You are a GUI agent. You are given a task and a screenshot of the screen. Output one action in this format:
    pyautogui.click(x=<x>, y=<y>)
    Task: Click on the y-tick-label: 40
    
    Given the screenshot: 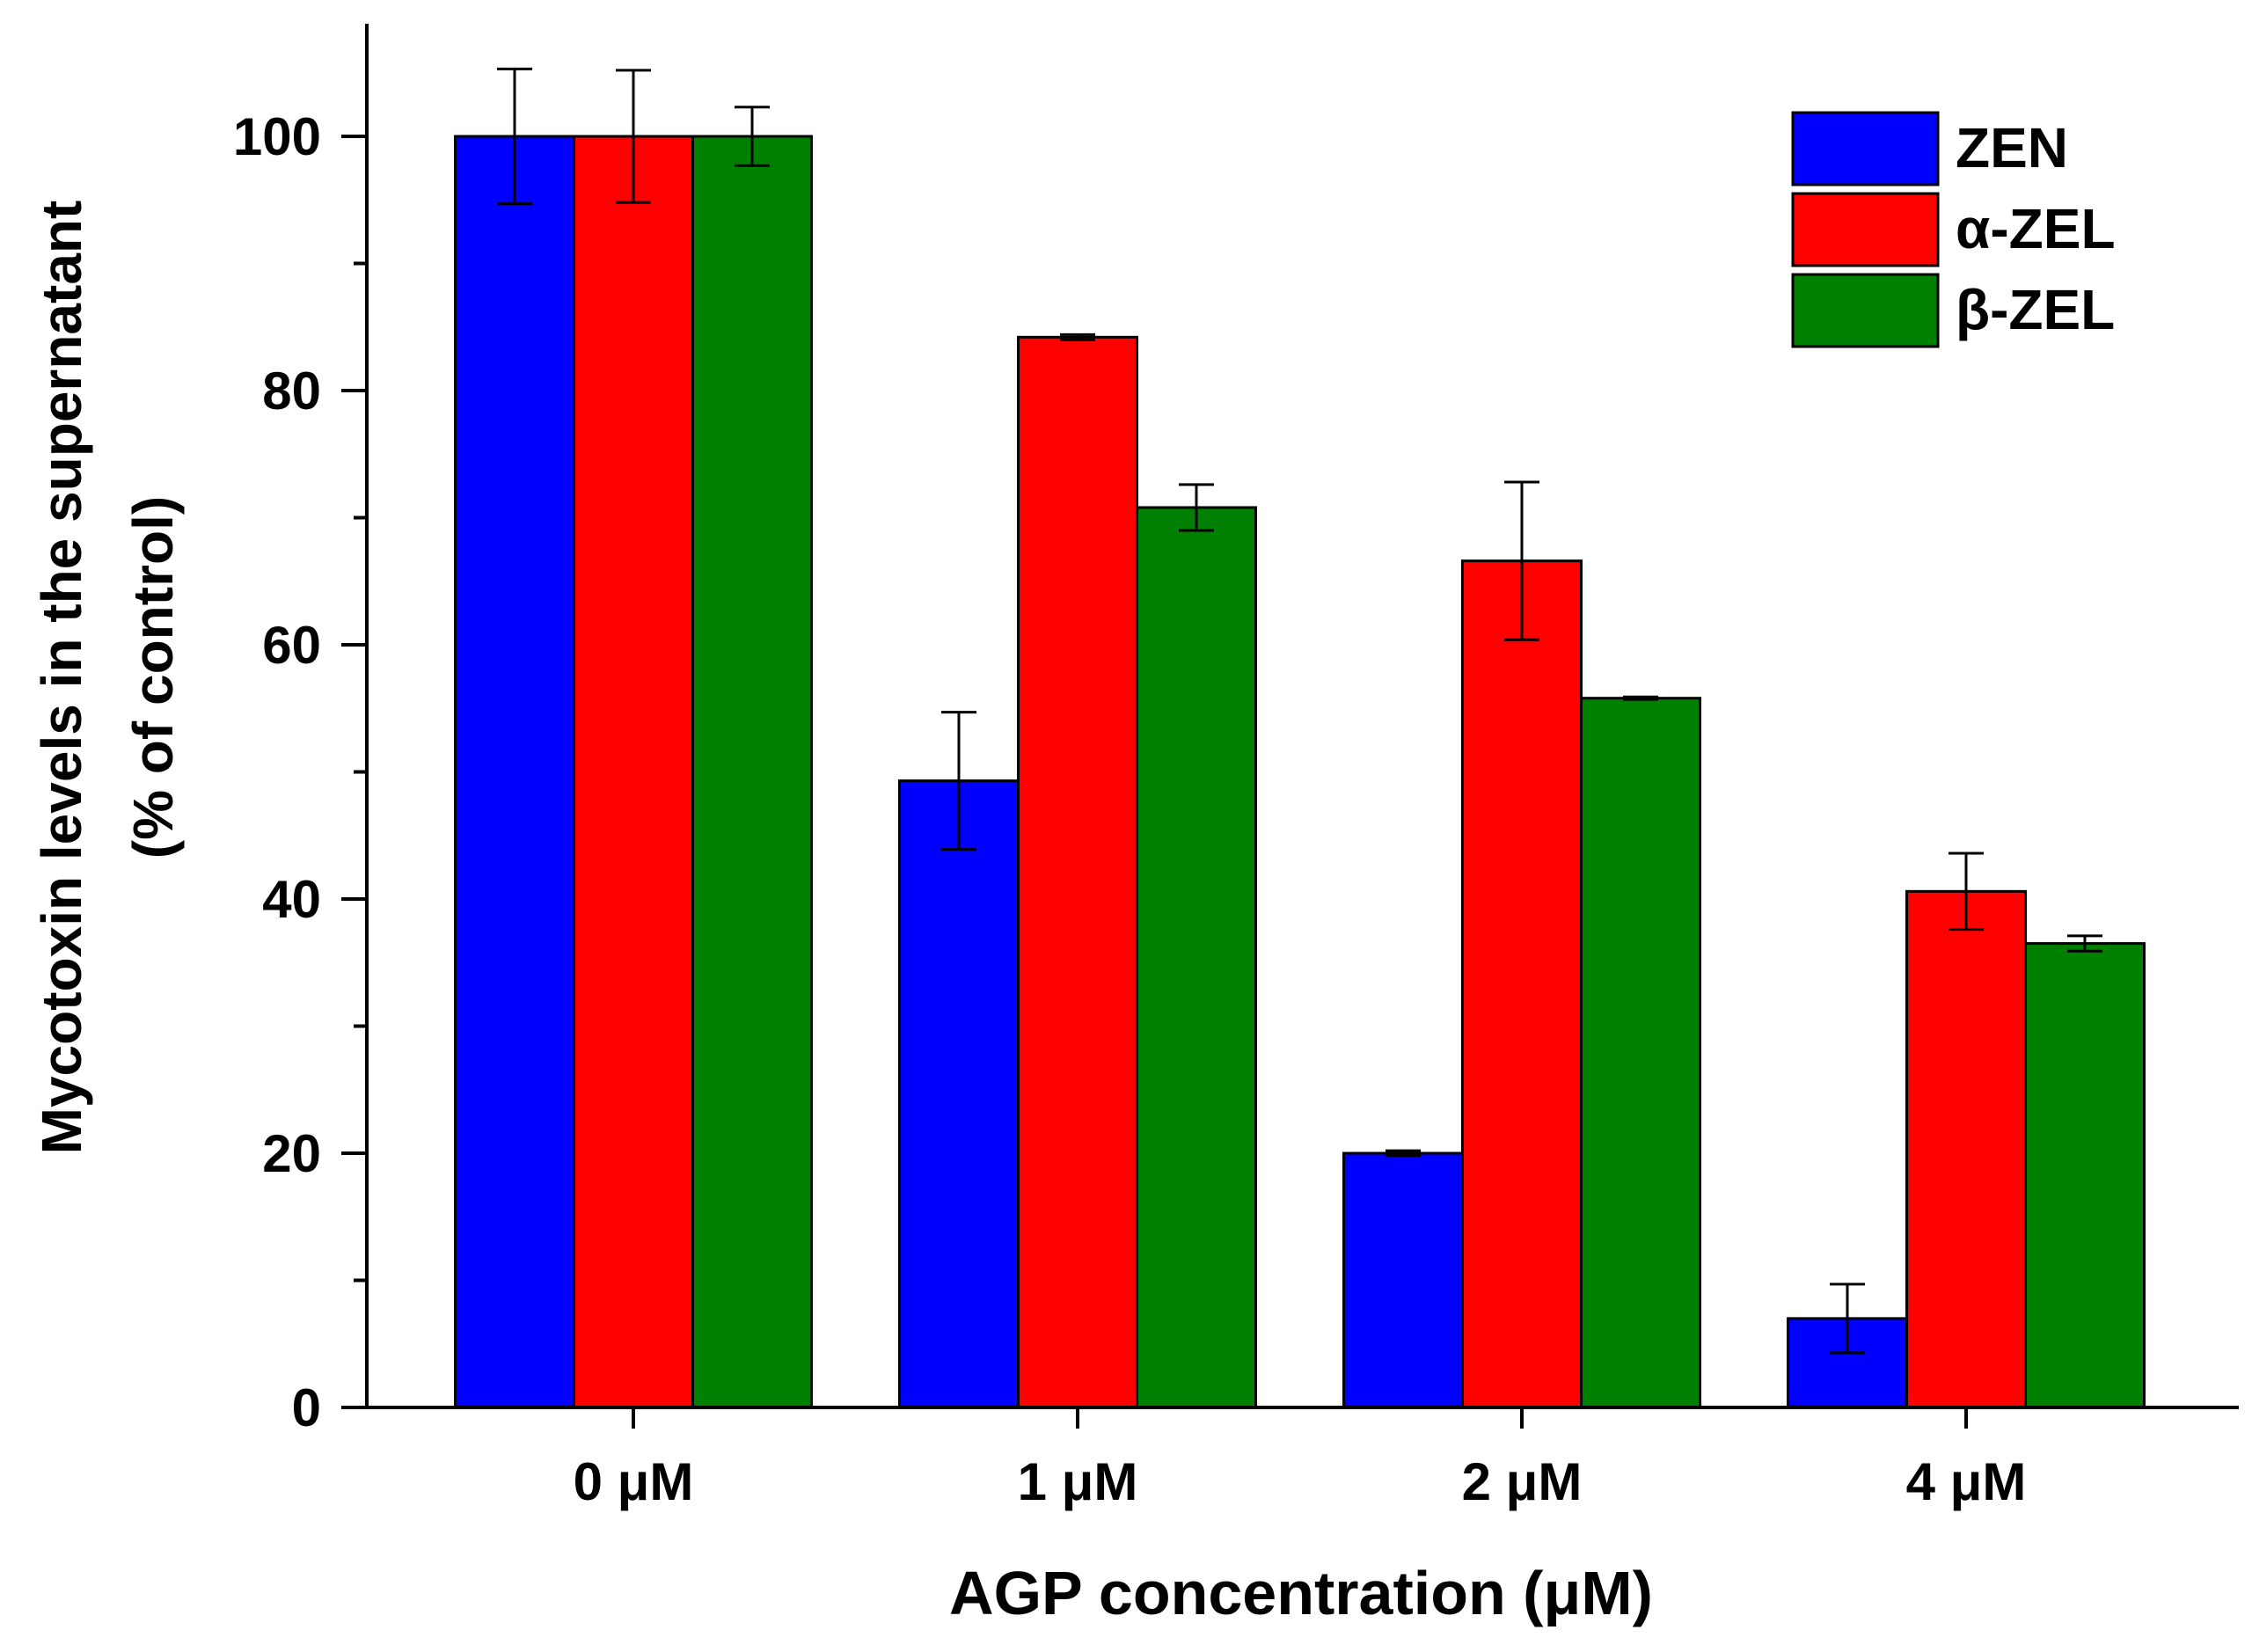 What is the action you would take?
    pyautogui.click(x=291, y=899)
    